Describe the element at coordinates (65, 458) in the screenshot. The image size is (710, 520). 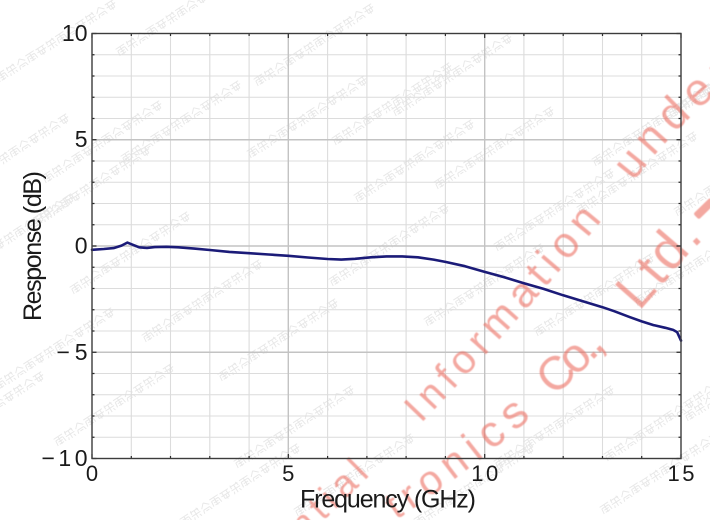
I see `svg-text: −10` at that location.